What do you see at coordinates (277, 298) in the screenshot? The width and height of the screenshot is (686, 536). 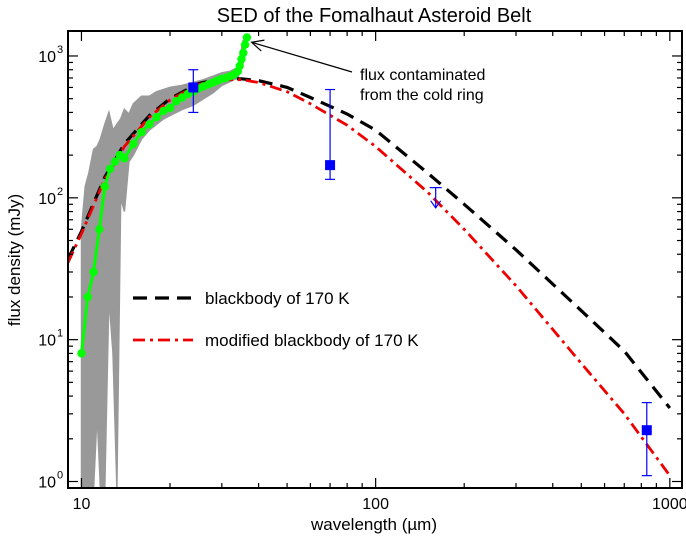 I see `legend-blackbody-label: blackbody of 170 K` at bounding box center [277, 298].